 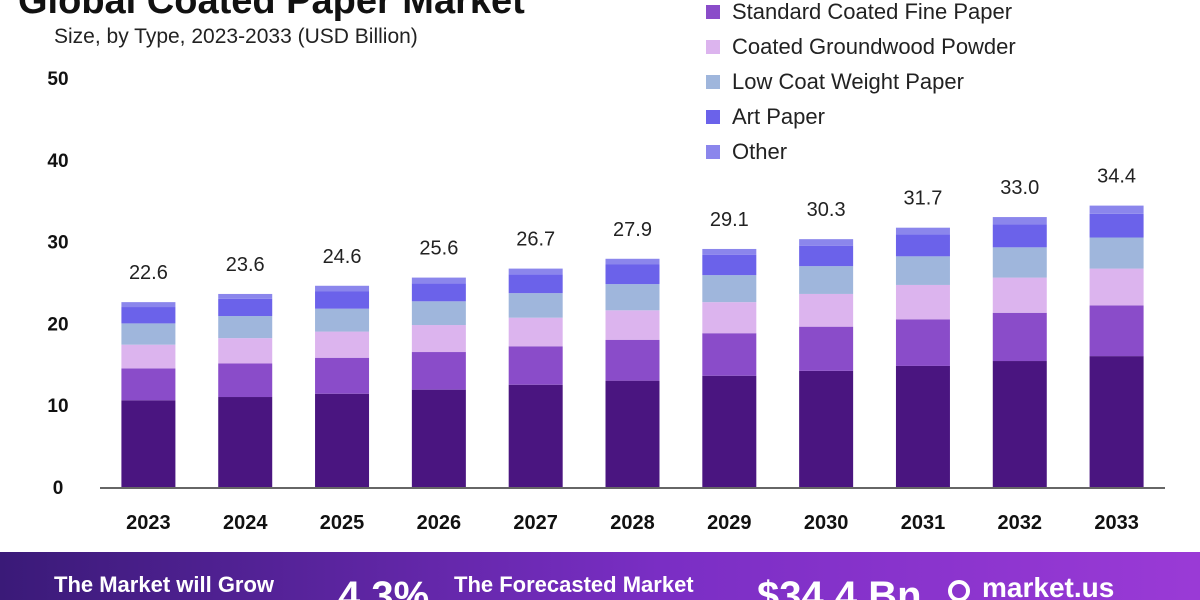 What do you see at coordinates (861, 151) in the screenshot?
I see `legend-item-other: Other` at bounding box center [861, 151].